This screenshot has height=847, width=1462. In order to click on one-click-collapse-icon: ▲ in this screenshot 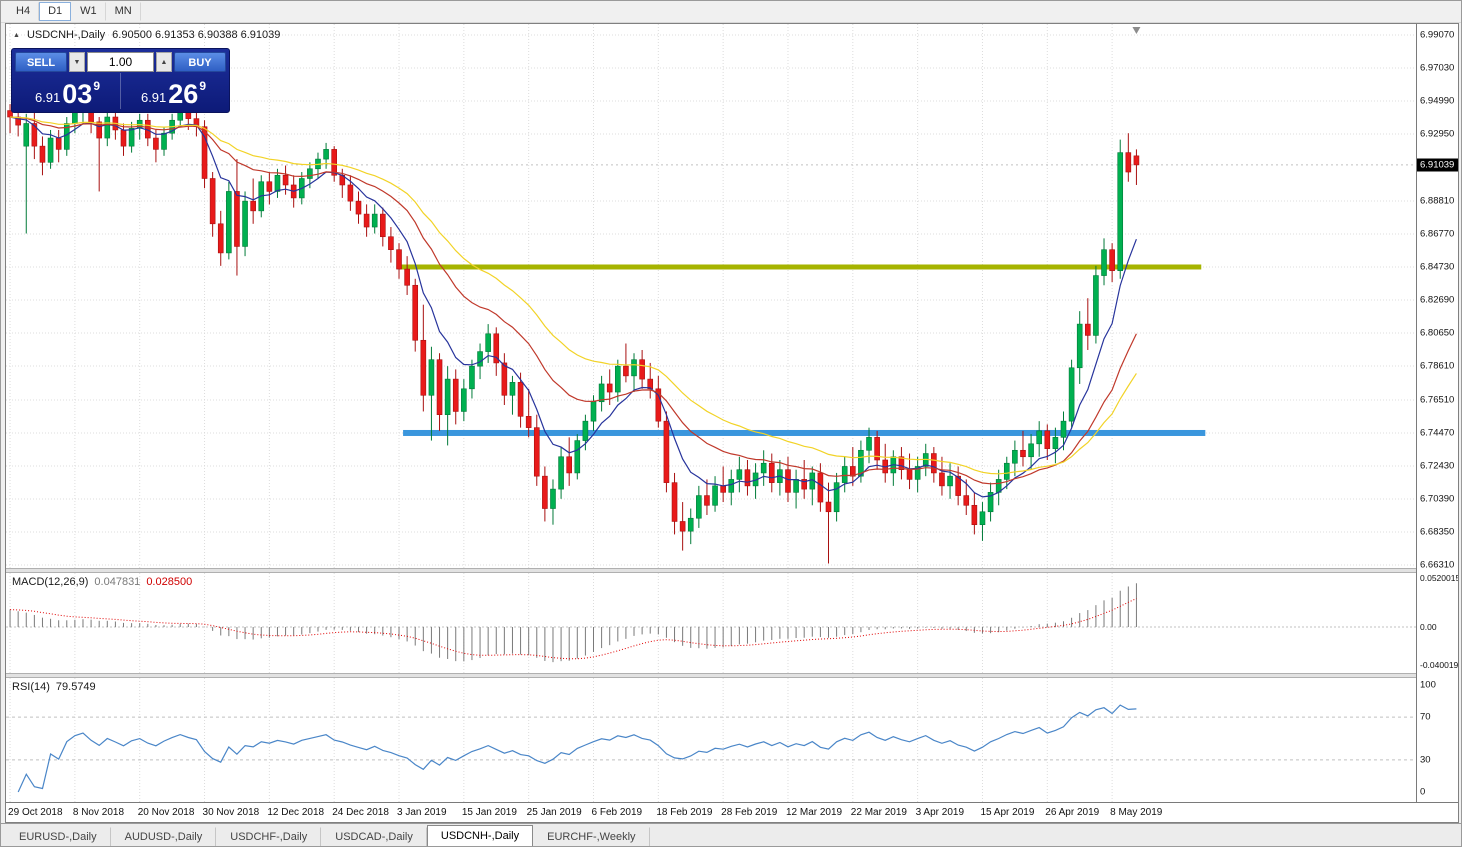, I will do `click(16, 35)`.